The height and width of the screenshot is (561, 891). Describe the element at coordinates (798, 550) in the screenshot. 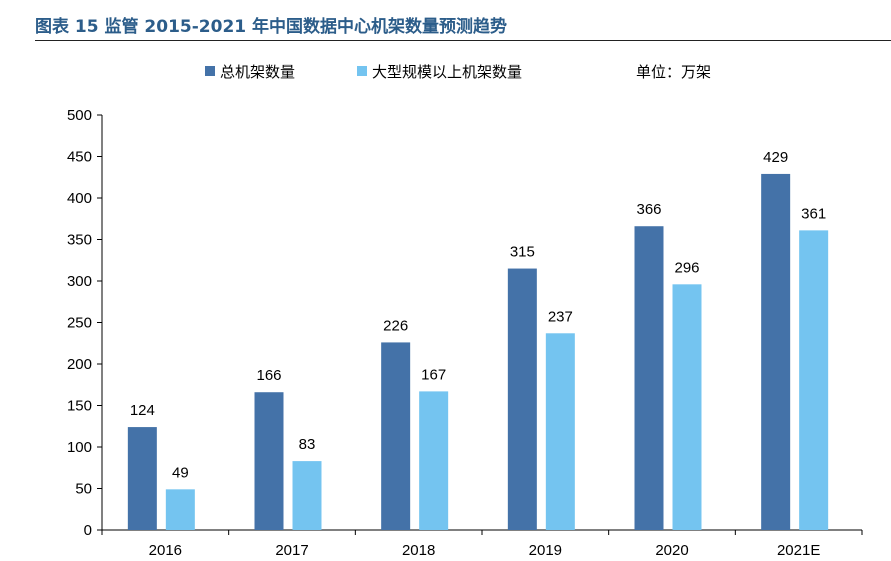

I see `x-tick-label: 2021E` at that location.